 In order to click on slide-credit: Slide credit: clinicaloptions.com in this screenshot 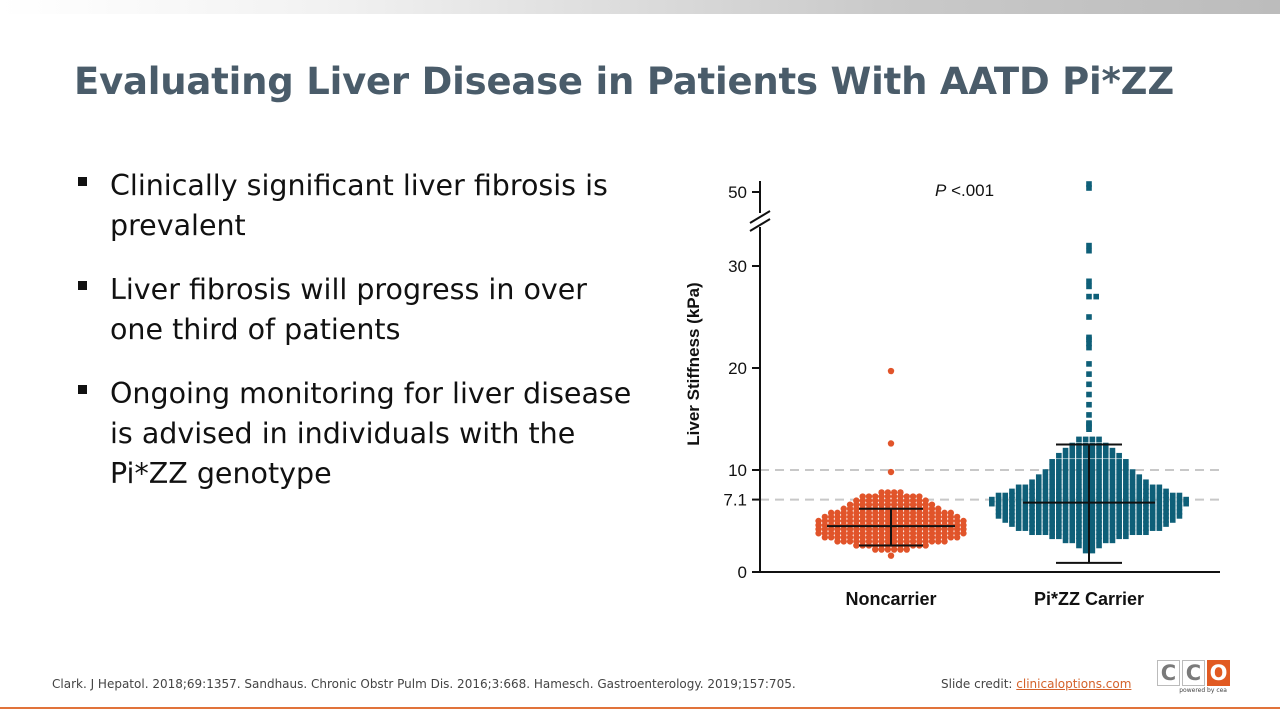, I will do `click(1036, 684)`.